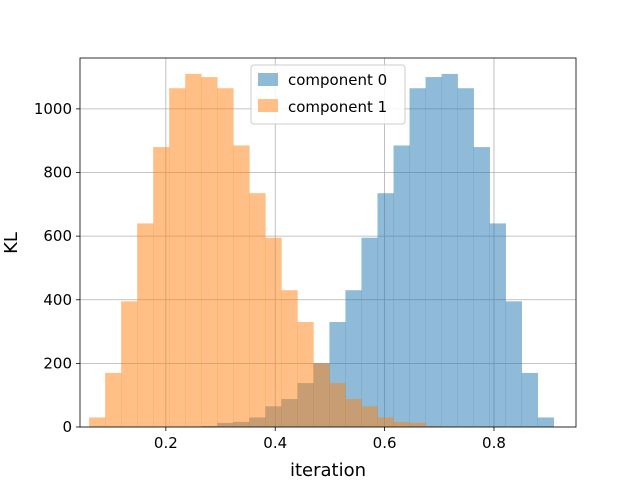 This screenshot has height=480, width=640. I want to click on x-tick-label: 0.6, so click(385, 443).